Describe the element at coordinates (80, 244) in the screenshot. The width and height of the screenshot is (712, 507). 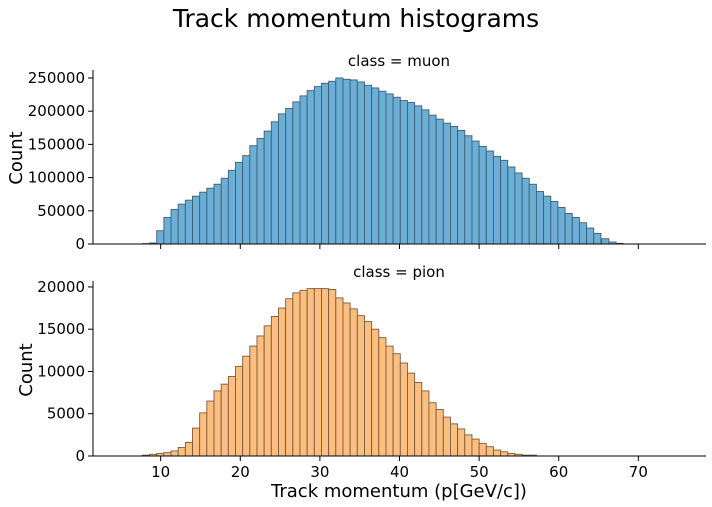
I see `muon-y-tick-label: 0` at that location.